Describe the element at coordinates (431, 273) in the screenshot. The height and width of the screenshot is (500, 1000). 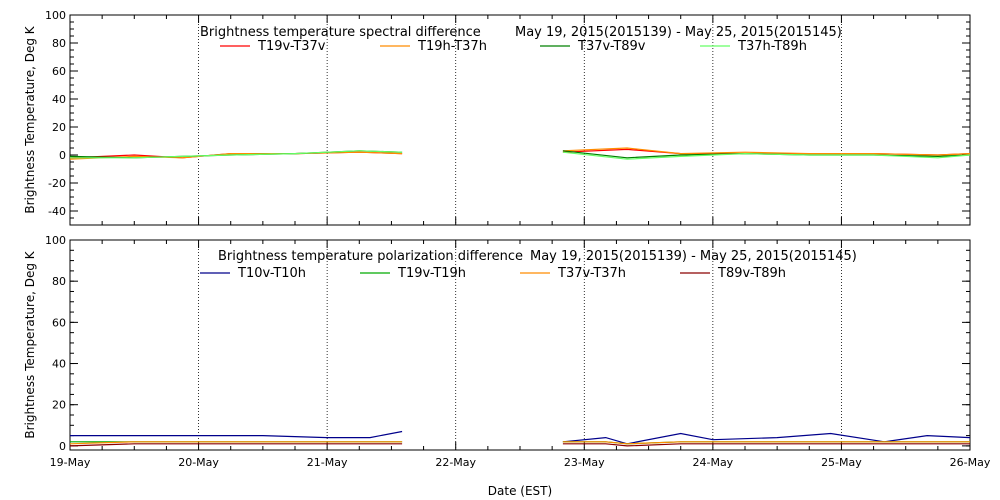
I see `legend-label: T19v-T19h` at that location.